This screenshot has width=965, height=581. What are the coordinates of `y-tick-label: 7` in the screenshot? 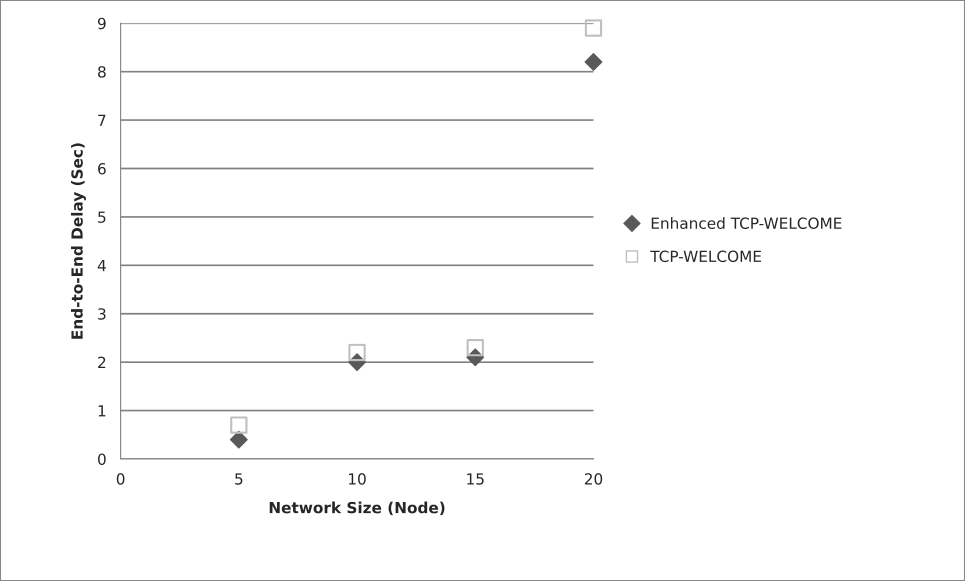 It's located at (102, 120).